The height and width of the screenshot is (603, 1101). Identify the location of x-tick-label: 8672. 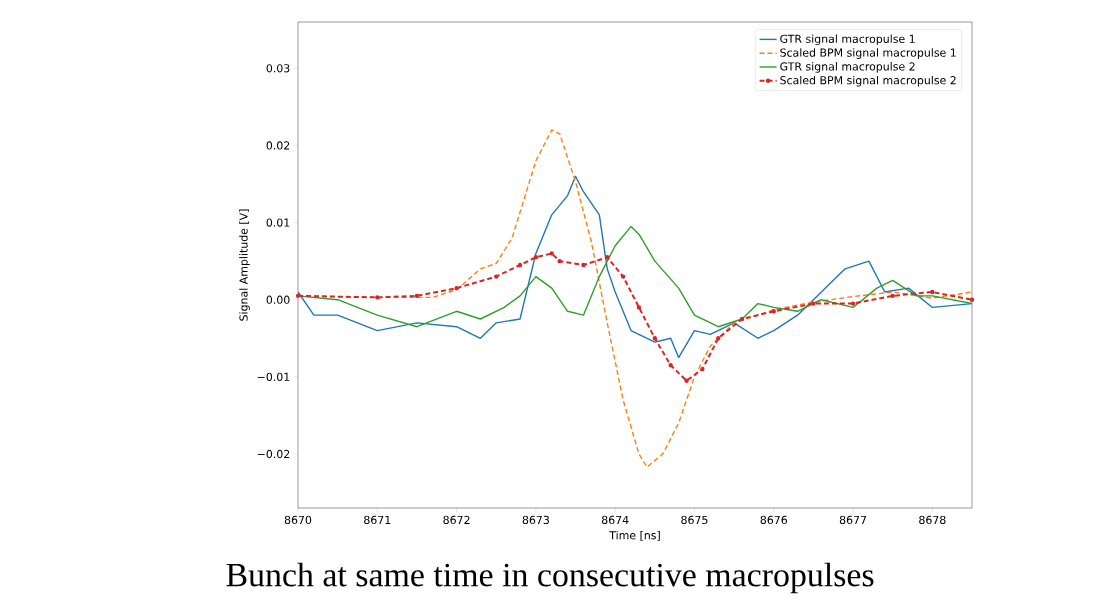
(456, 520).